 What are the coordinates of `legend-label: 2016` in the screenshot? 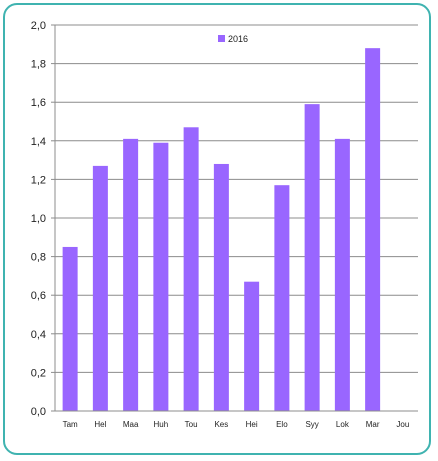 It's located at (238, 39).